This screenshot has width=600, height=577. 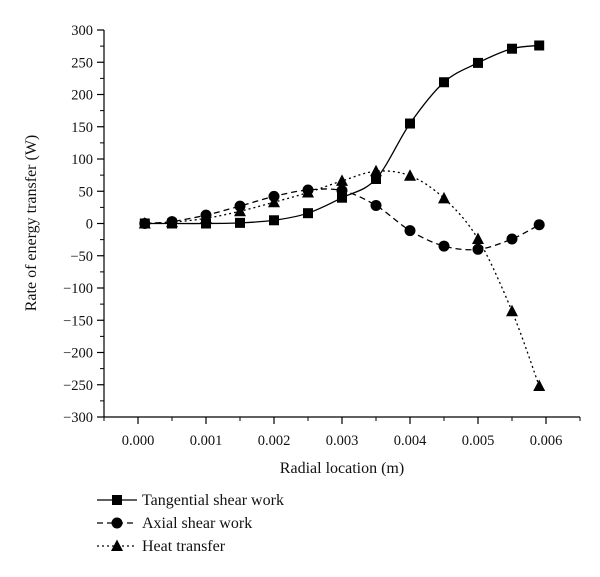 What do you see at coordinates (342, 468) in the screenshot?
I see `x-axis-title: Radial location (m)` at bounding box center [342, 468].